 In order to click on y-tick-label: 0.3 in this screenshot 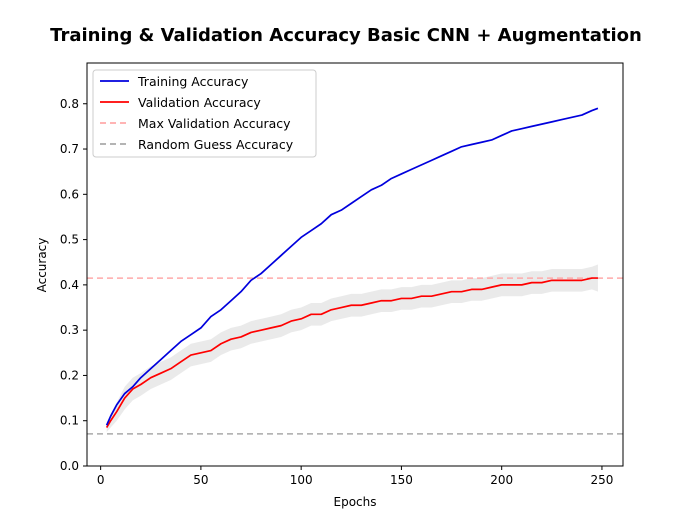, I will do `click(69, 330)`.